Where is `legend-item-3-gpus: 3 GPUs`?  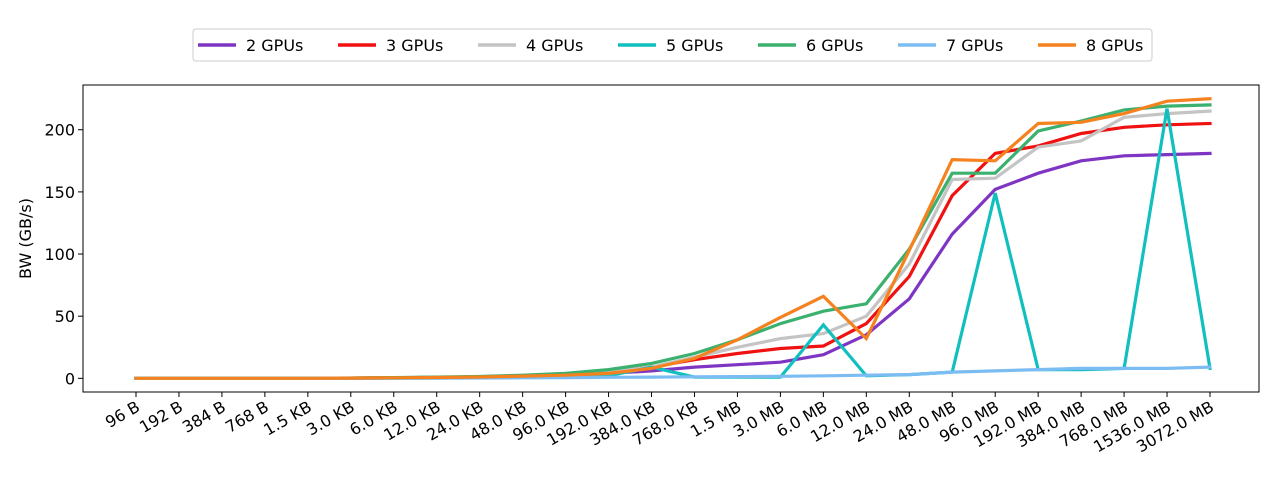 legend-item-3-gpus: 3 GPUs is located at coordinates (390, 45).